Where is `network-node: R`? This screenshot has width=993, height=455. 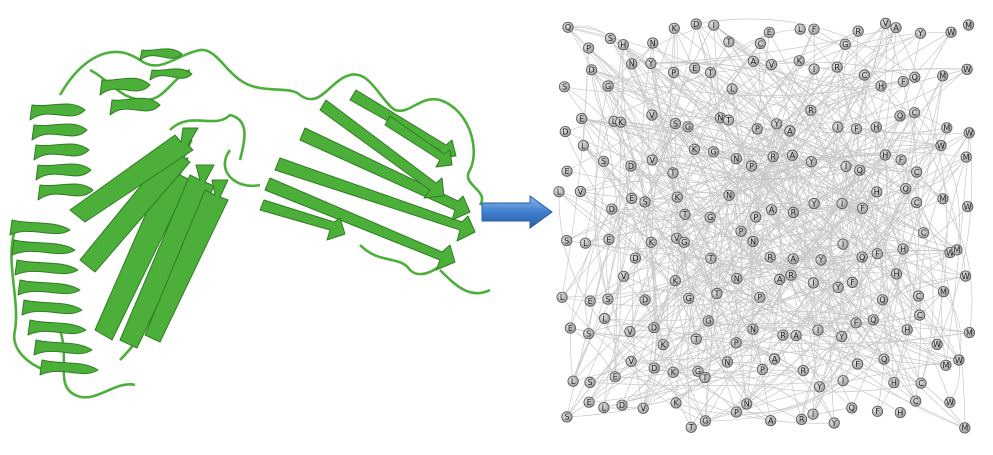
network-node: R is located at coordinates (811, 110).